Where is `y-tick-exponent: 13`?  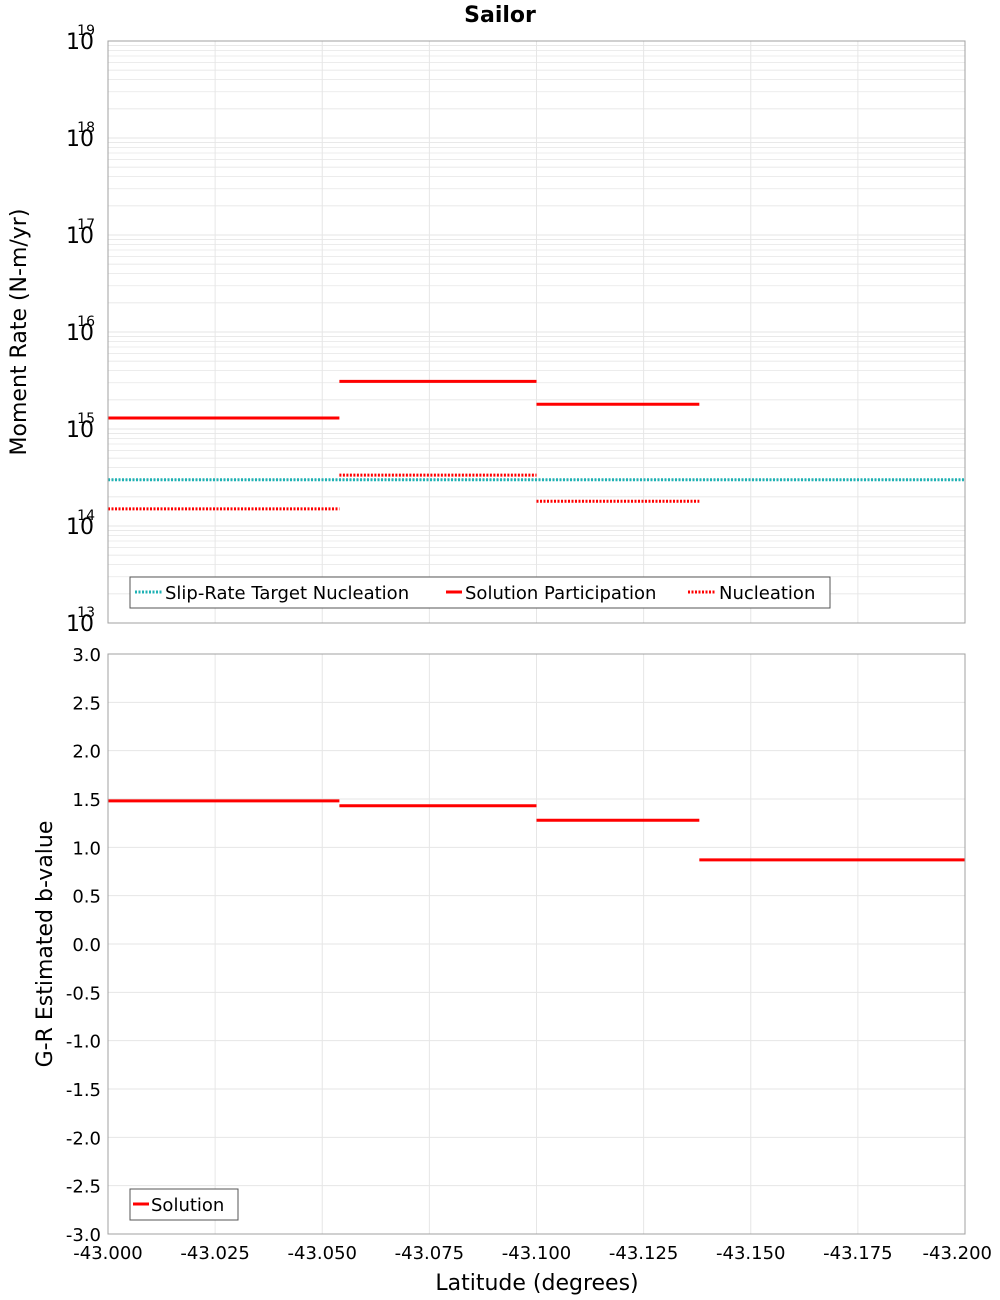 y-tick-exponent: 13 is located at coordinates (86, 613).